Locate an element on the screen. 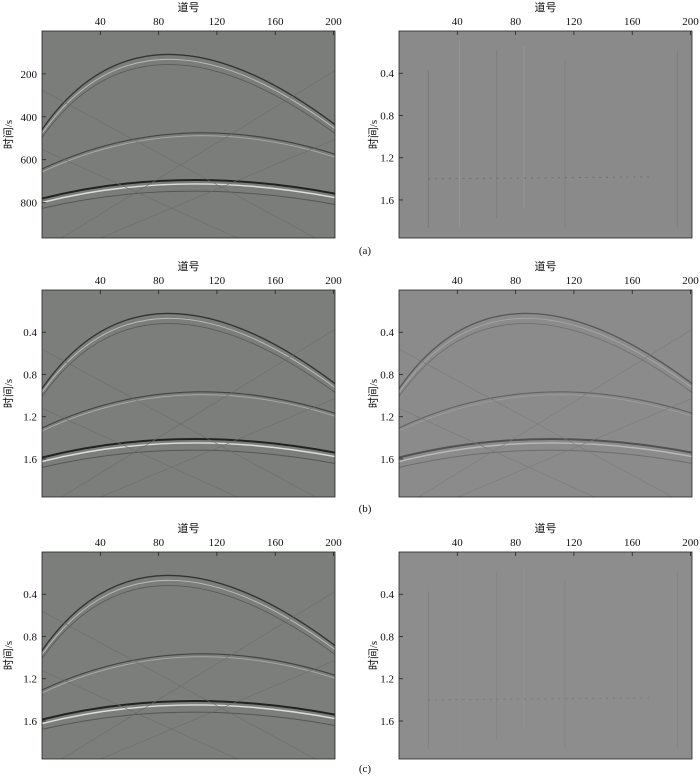 Image resolution: width=700 pixels, height=782 pixels. y-tick-label: 600 is located at coordinates (29, 161).